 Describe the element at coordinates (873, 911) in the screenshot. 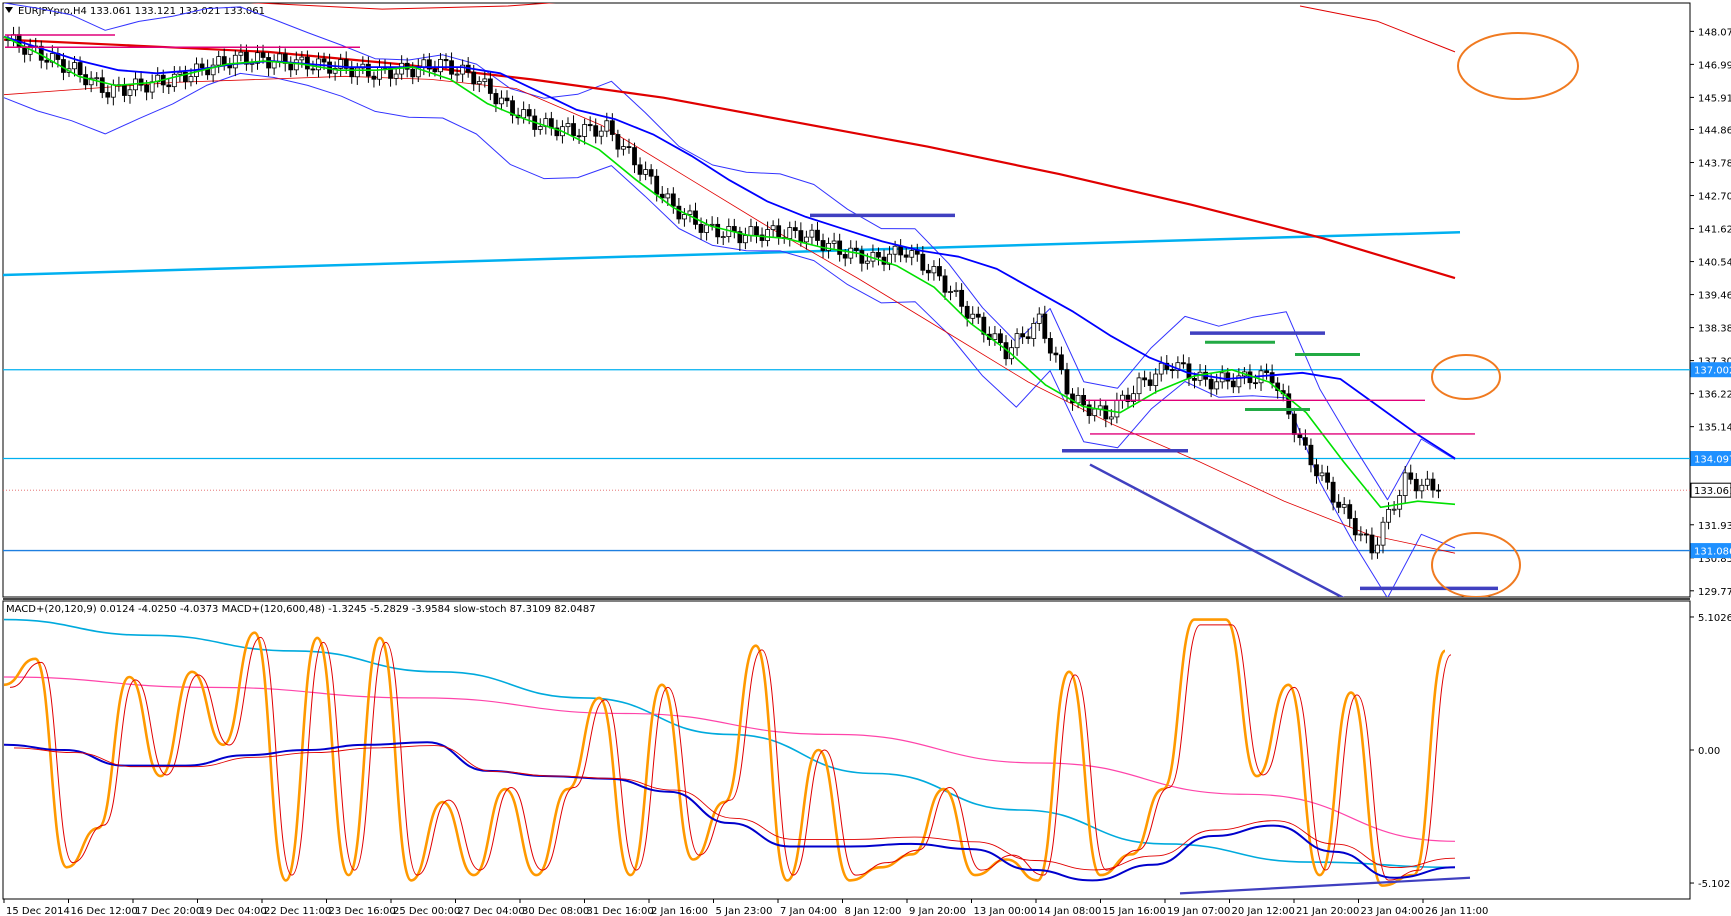

I see `x-tick-label: 8 Jan 12:00` at that location.